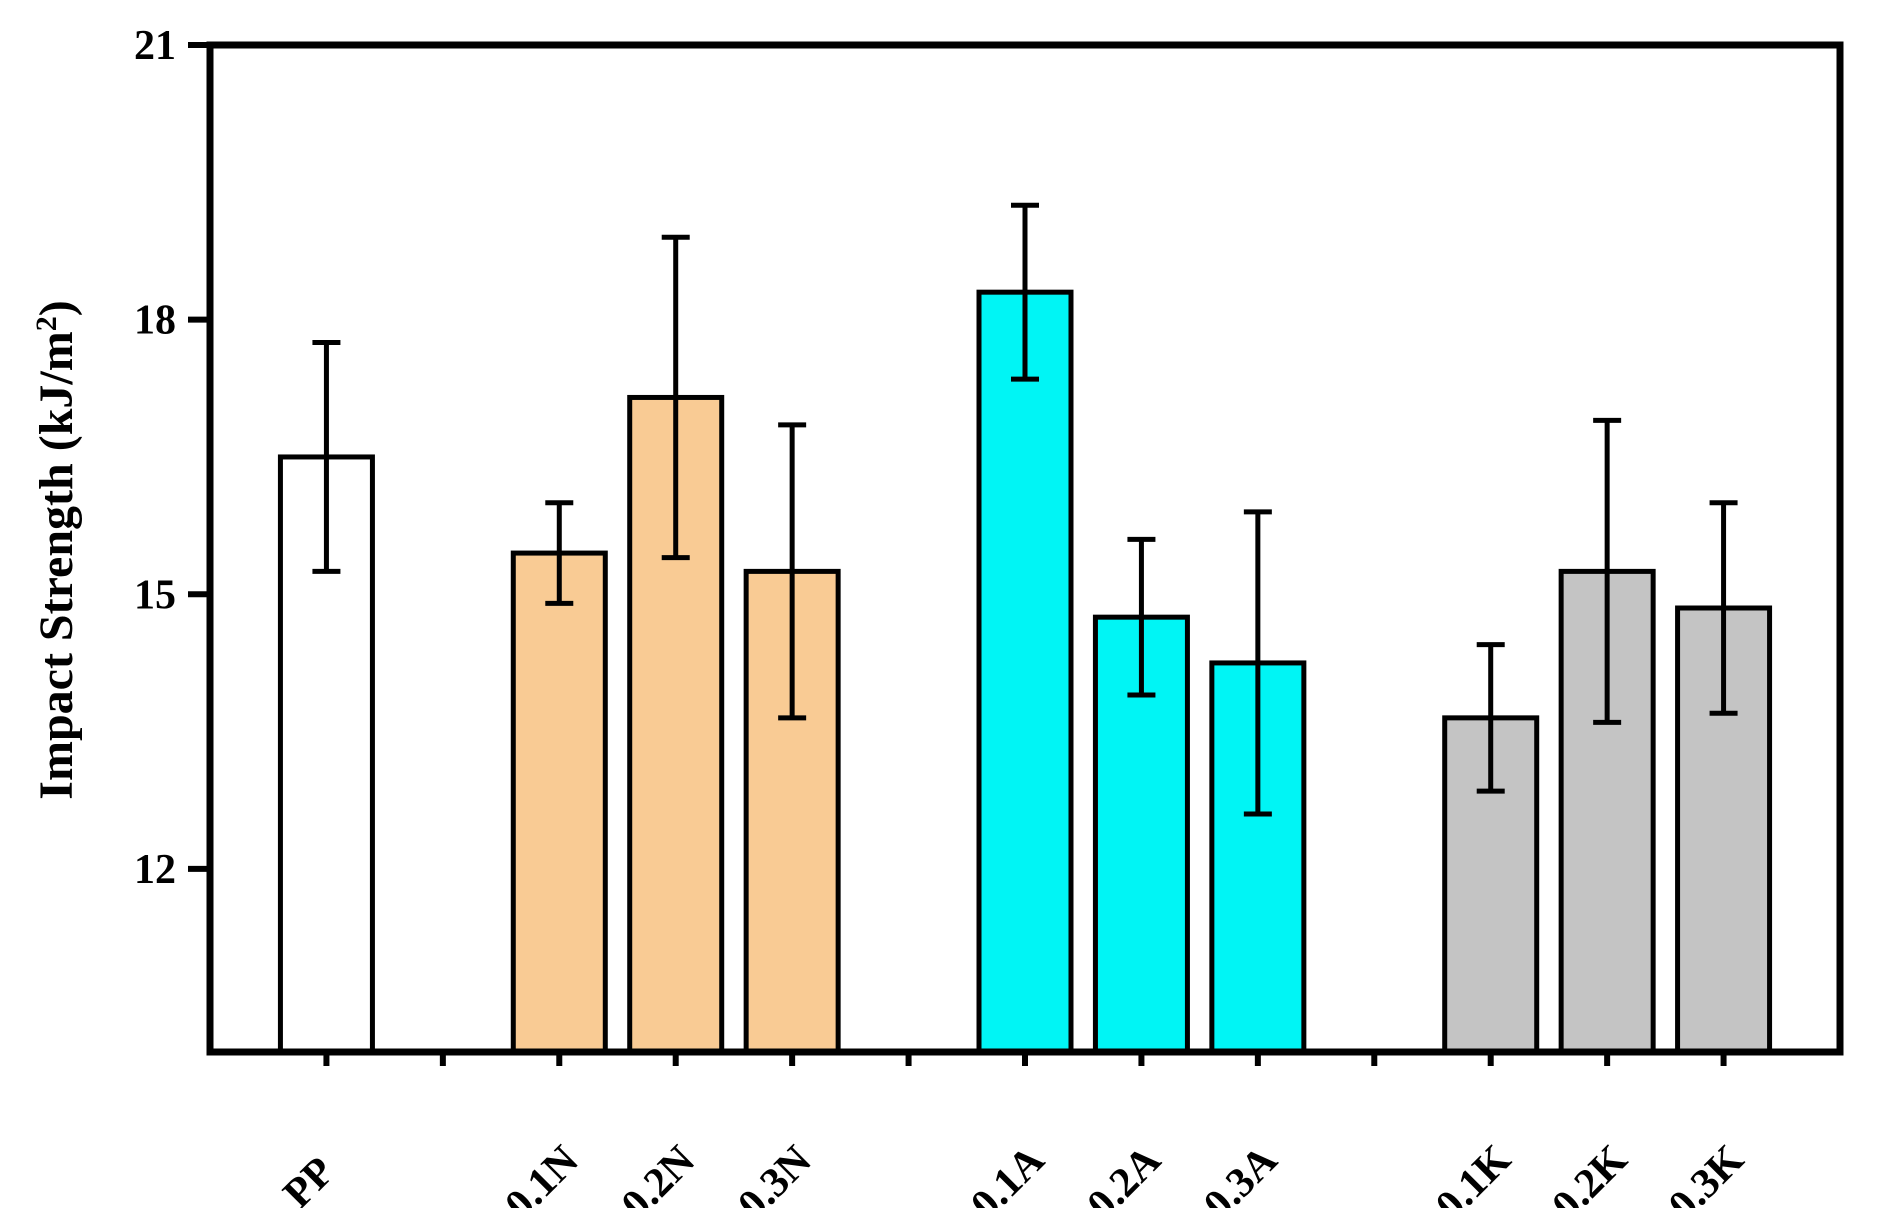 This screenshot has width=1879, height=1208. What do you see at coordinates (658, 1172) in the screenshot?
I see `x-tick-label-0.2N: 0.2N` at bounding box center [658, 1172].